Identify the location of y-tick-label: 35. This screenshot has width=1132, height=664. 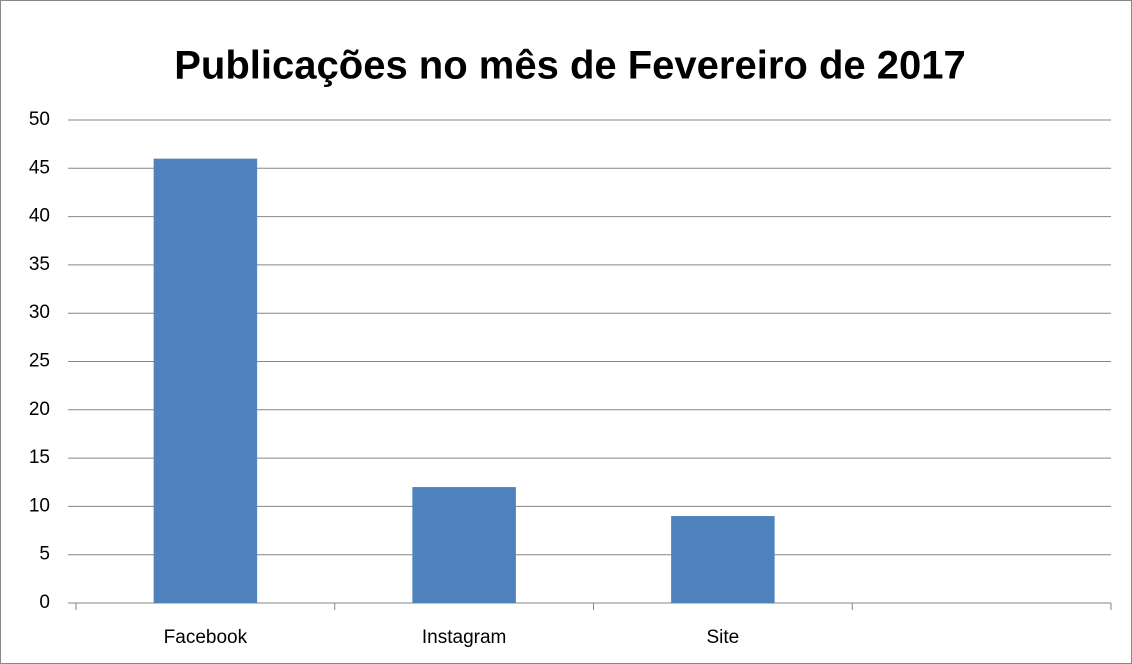
(39, 264).